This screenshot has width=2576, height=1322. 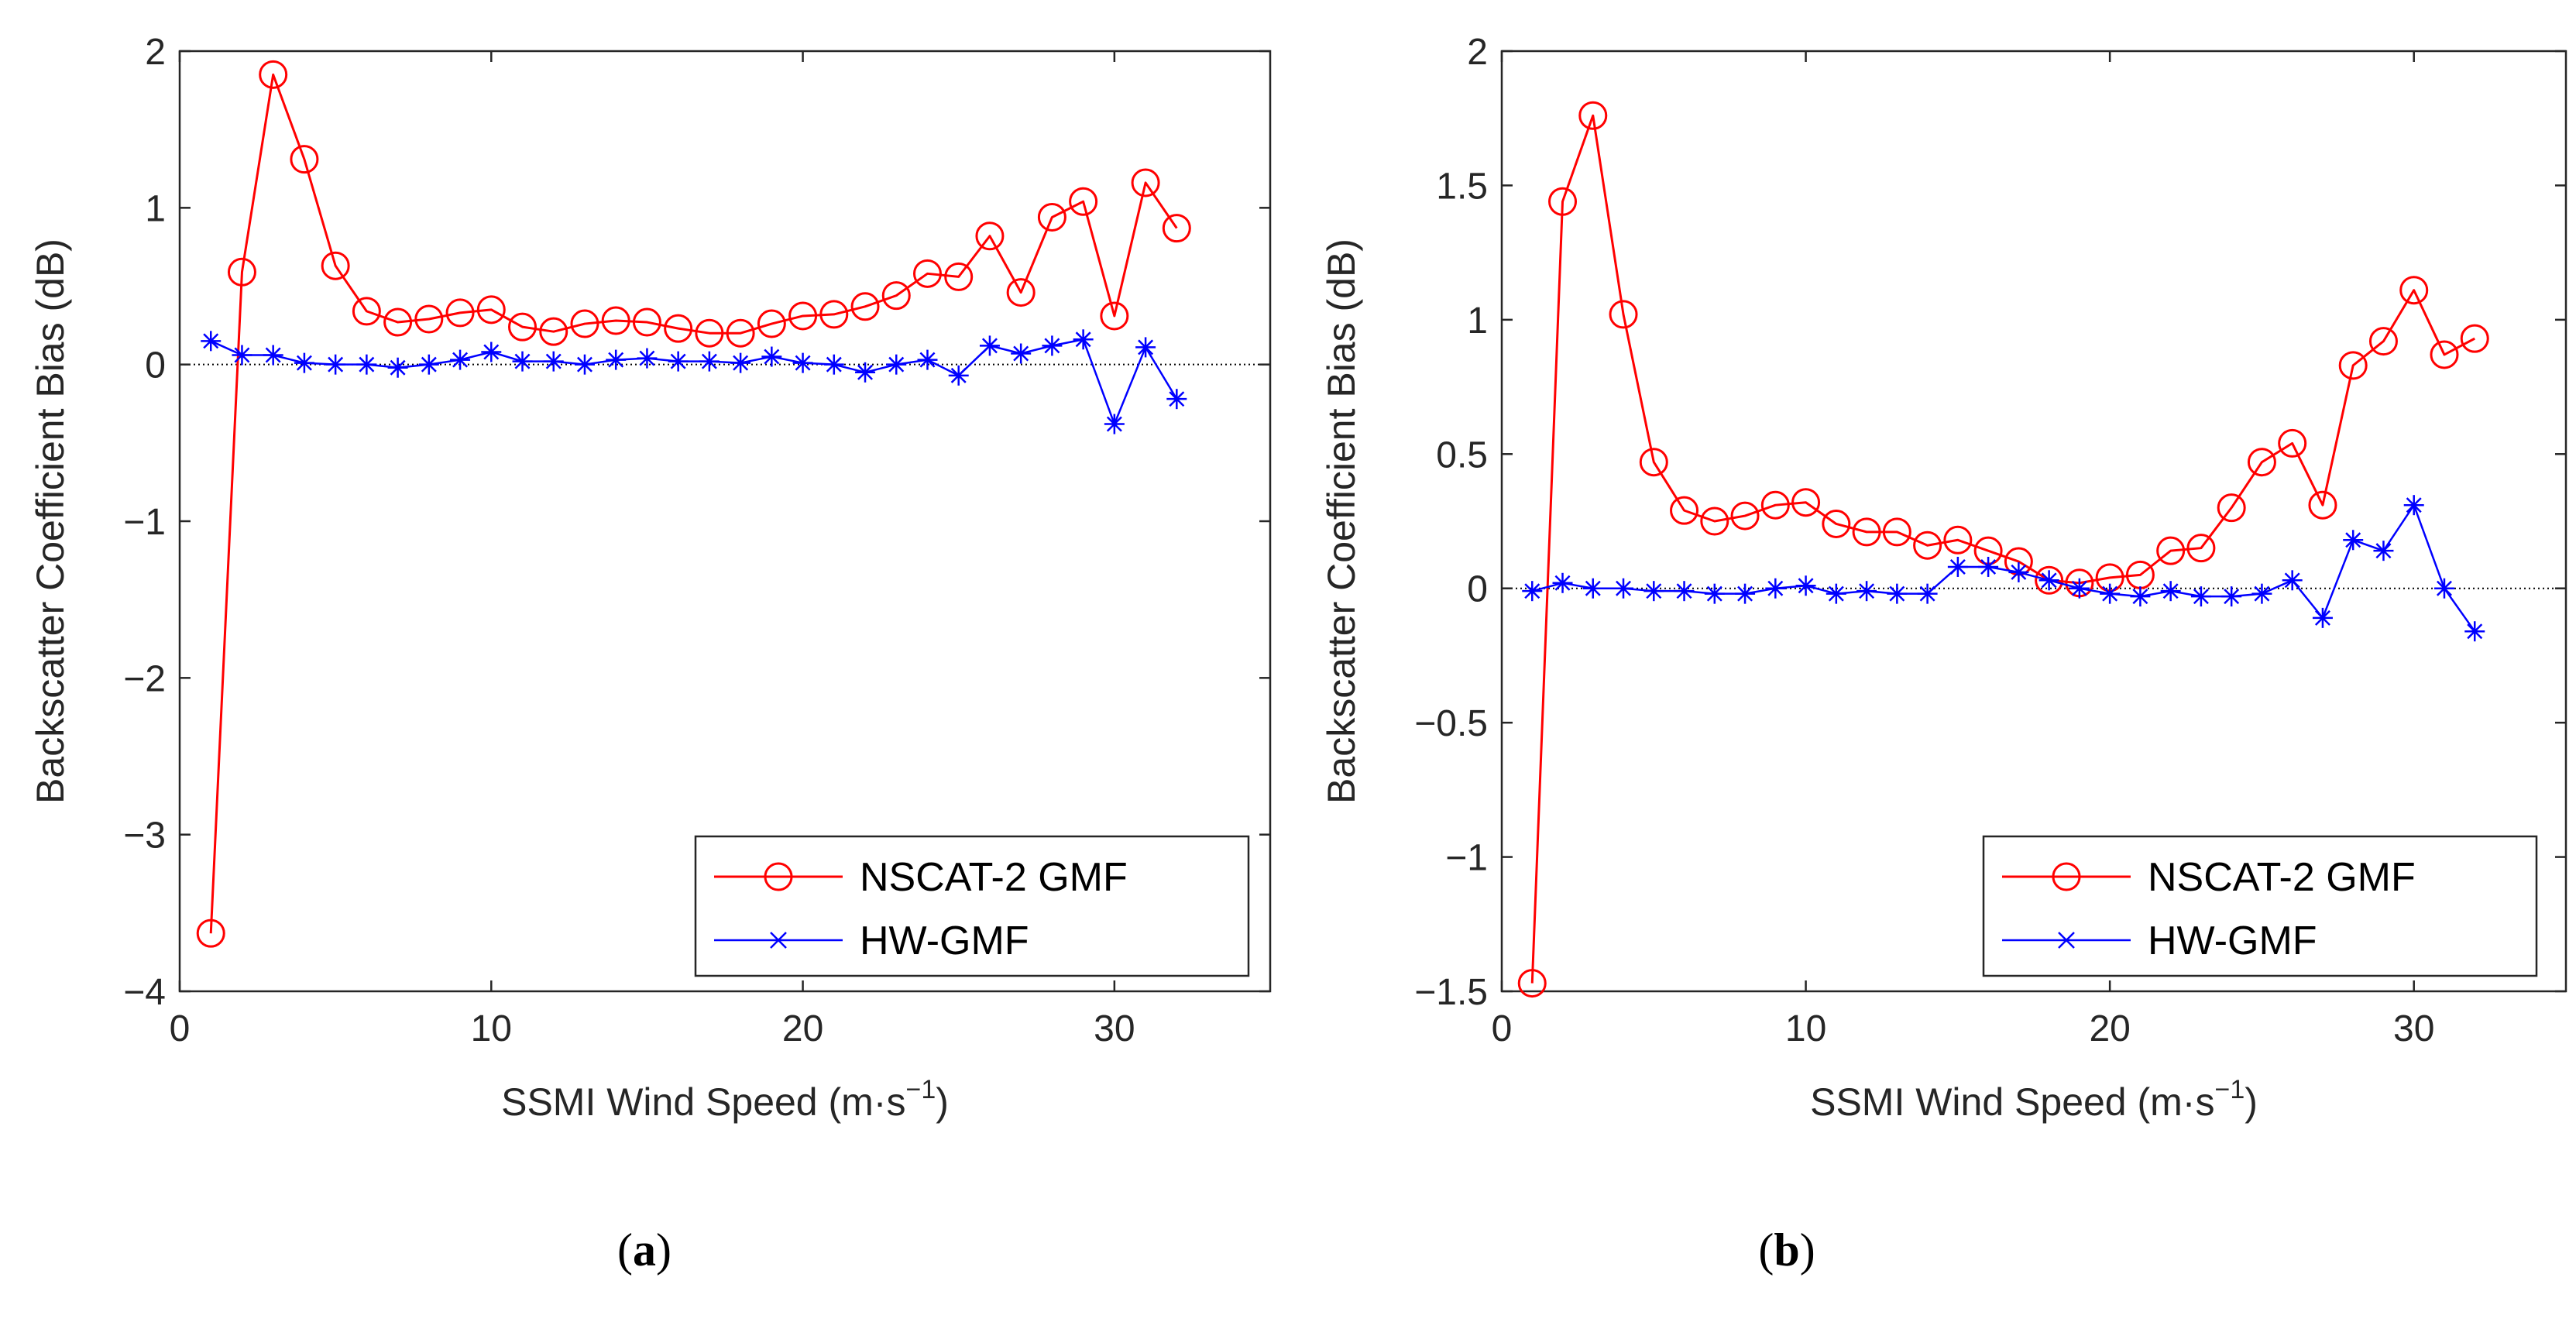 What do you see at coordinates (778, 940) in the screenshot?
I see `legend-marker-asterisk` at bounding box center [778, 940].